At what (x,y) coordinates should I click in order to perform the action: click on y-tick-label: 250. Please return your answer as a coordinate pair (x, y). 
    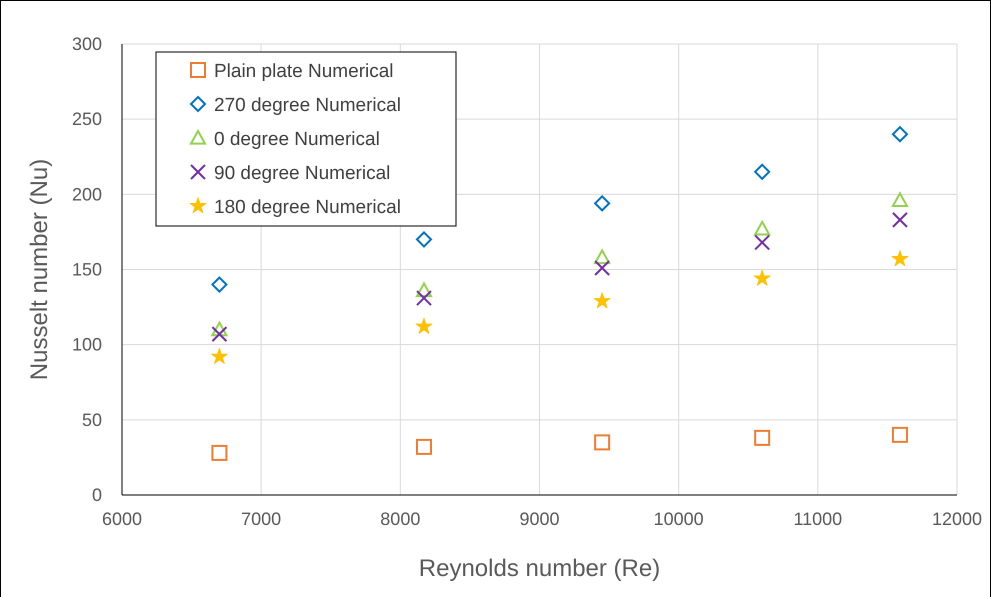
    Looking at the image, I should click on (87, 119).